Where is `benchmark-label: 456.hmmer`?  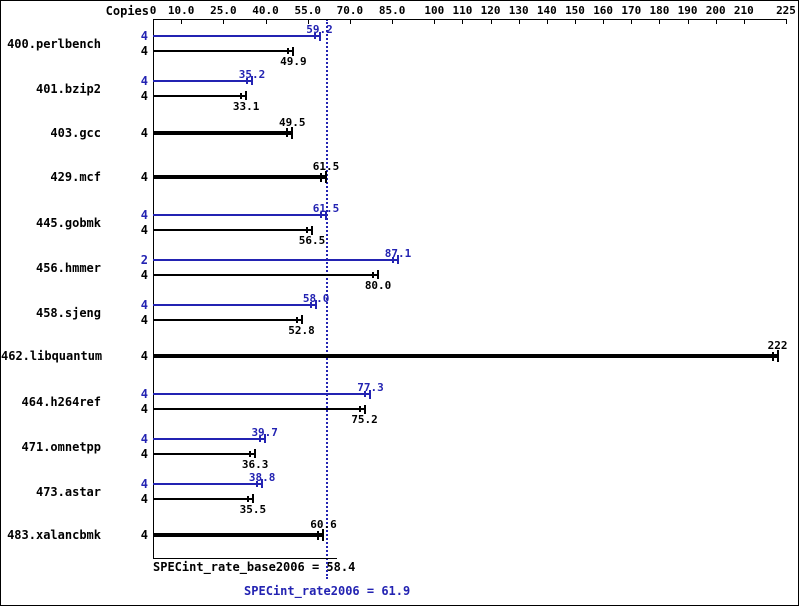
benchmark-label: 456.hmmer is located at coordinates (68, 267).